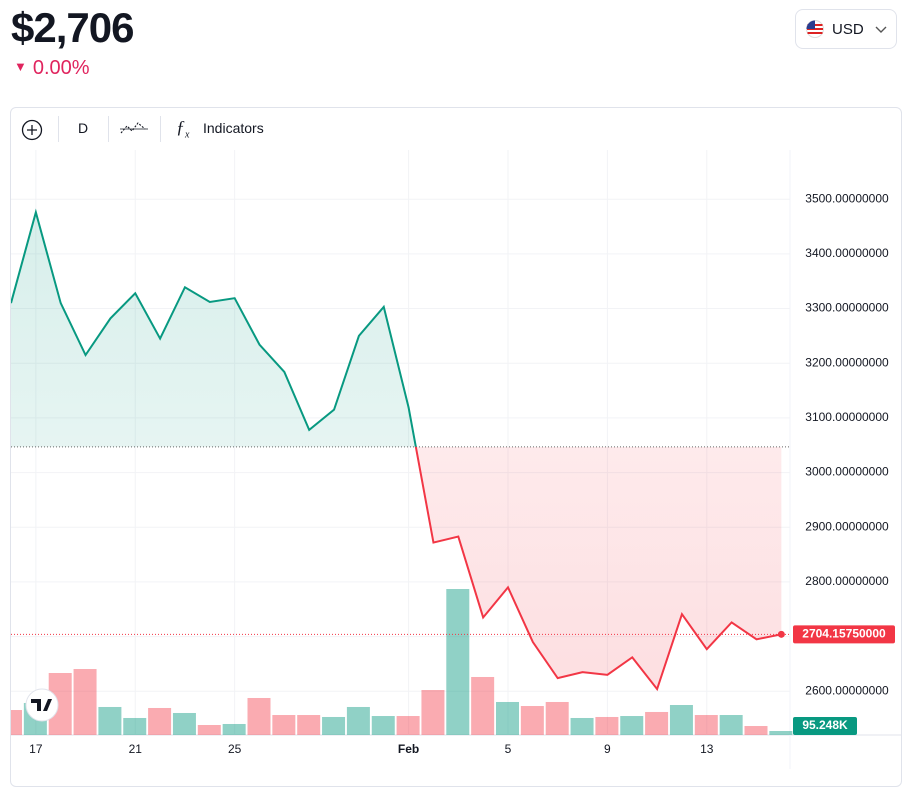  What do you see at coordinates (847, 308) in the screenshot?
I see `y-tick-label: 3300.00000000` at bounding box center [847, 308].